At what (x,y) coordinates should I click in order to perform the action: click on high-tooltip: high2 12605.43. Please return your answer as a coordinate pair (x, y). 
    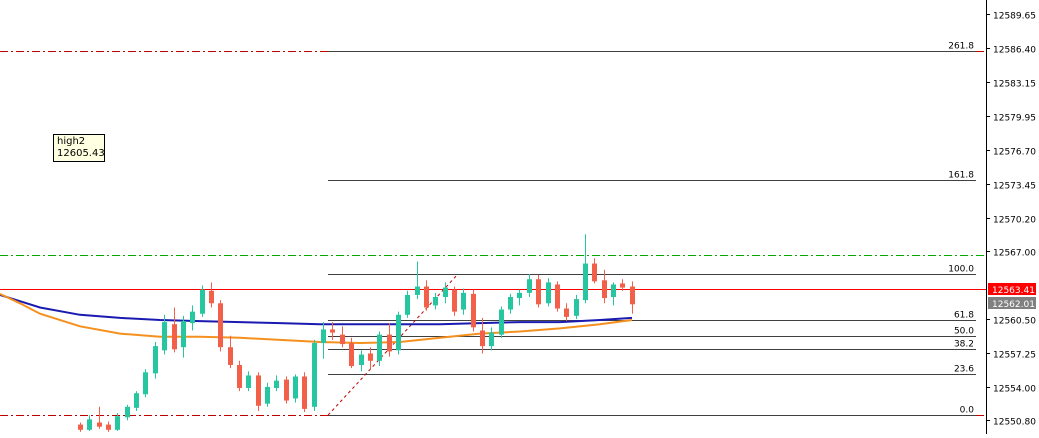
    Looking at the image, I should click on (79, 148).